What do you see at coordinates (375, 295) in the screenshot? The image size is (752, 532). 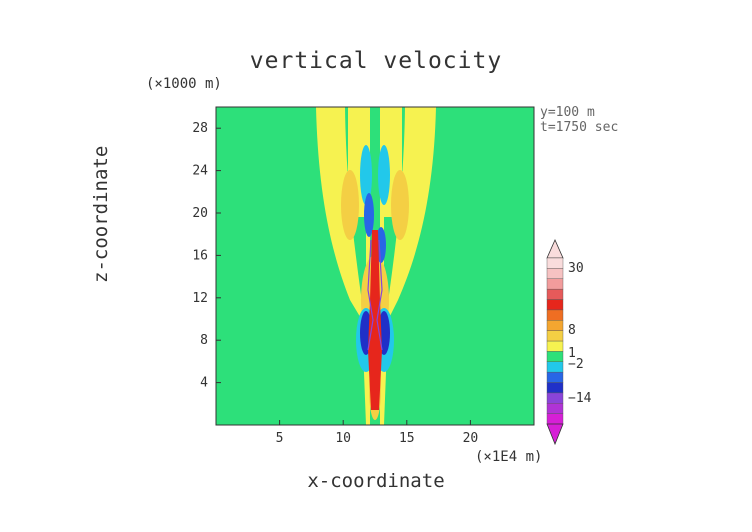 I see `region-core-outline` at bounding box center [375, 295].